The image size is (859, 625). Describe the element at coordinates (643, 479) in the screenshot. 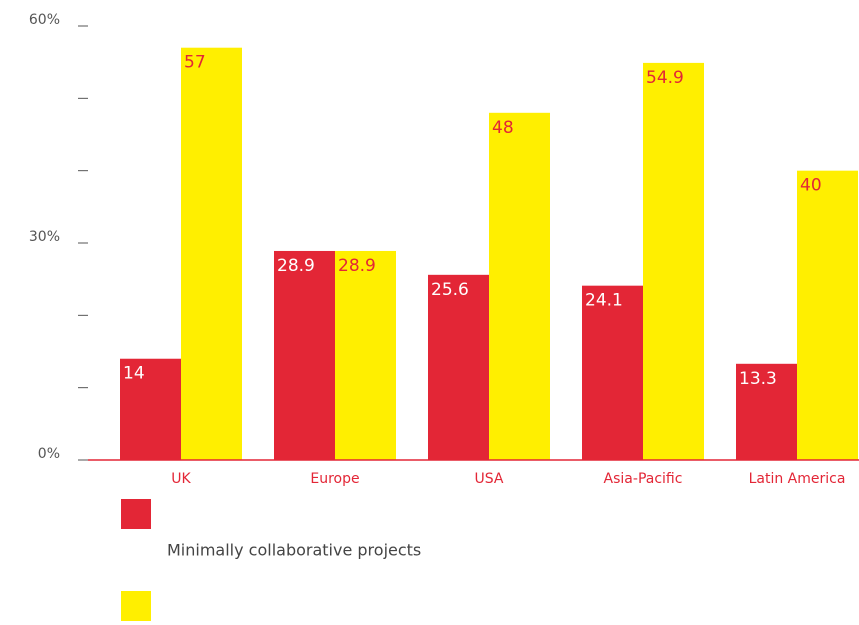

I see `x-tick-label: Asia-Pacific` at that location.